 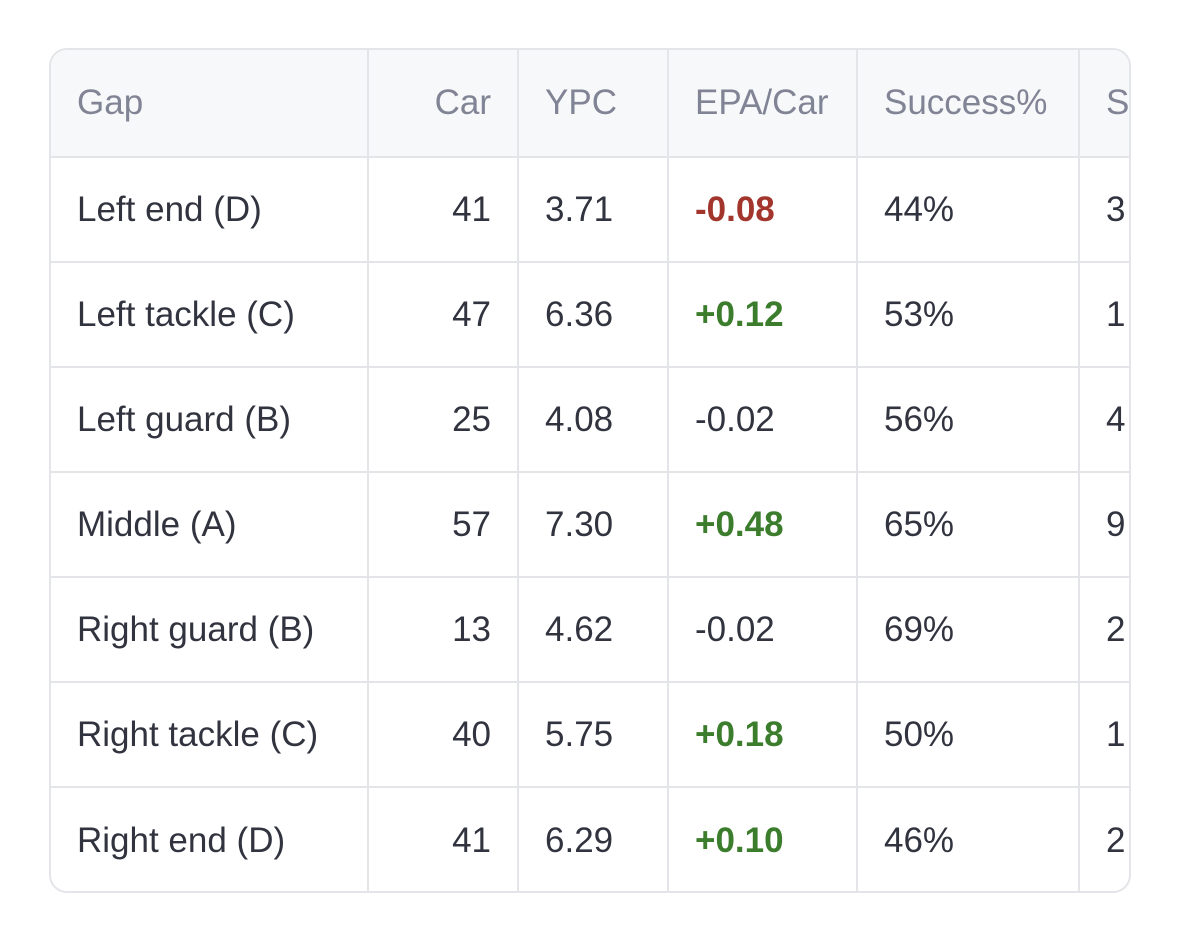 What do you see at coordinates (763, 734) in the screenshot?
I see `table-cell: +0.18` at bounding box center [763, 734].